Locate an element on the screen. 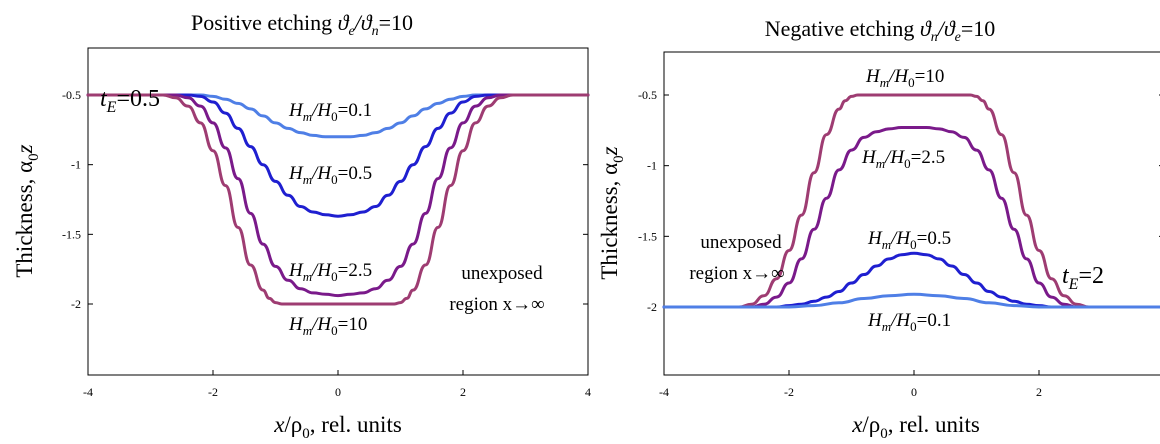  right-y-axis-label: Thickness, α0z is located at coordinates (612, 212).